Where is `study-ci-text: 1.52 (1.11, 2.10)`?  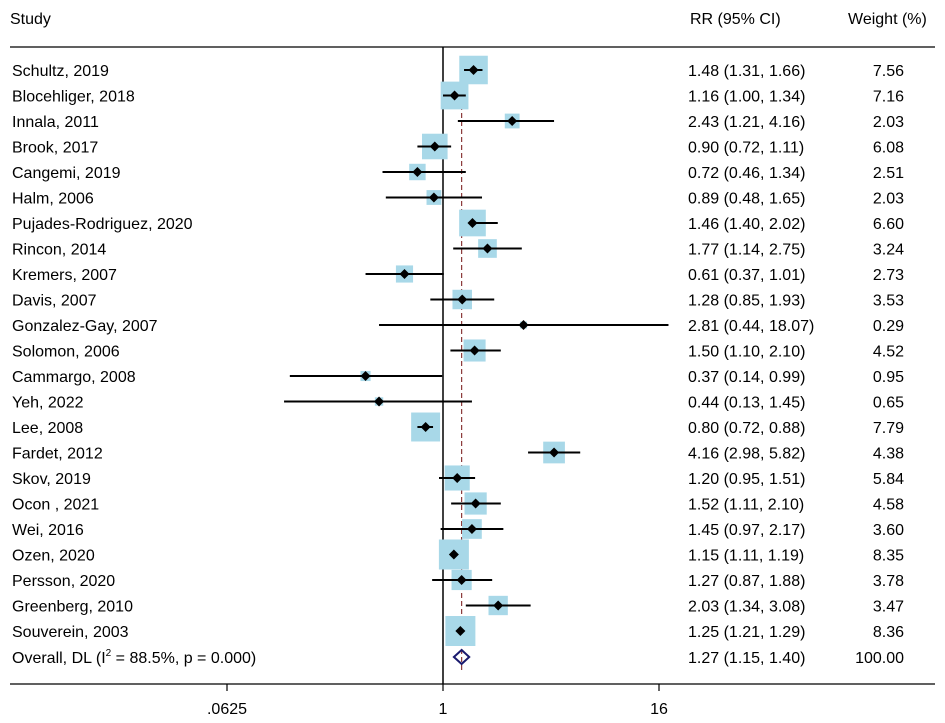 study-ci-text: 1.52 (1.11, 2.10) is located at coordinates (746, 505).